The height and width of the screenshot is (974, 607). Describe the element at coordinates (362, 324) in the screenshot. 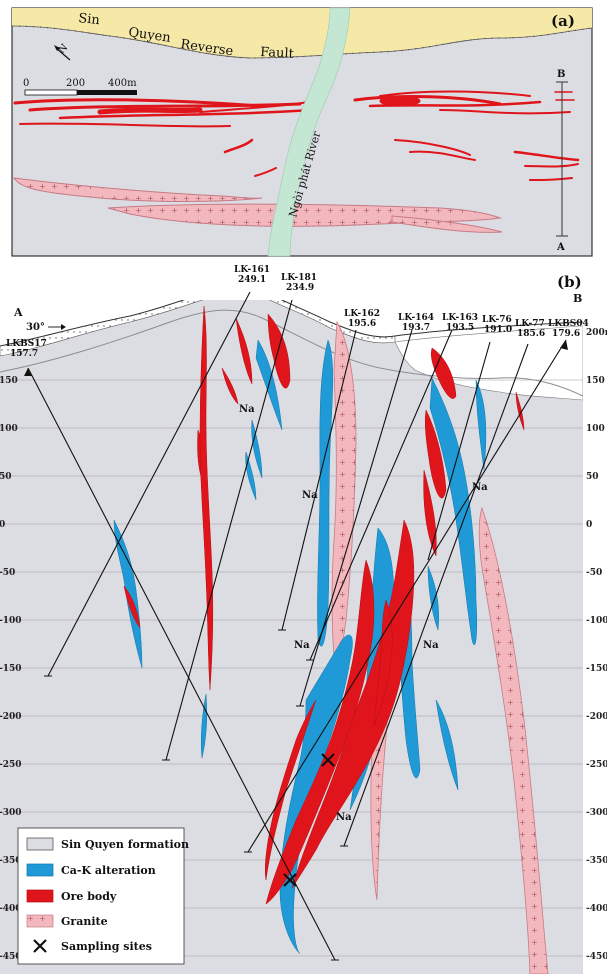

I see `svg-text: 195.6` at that location.